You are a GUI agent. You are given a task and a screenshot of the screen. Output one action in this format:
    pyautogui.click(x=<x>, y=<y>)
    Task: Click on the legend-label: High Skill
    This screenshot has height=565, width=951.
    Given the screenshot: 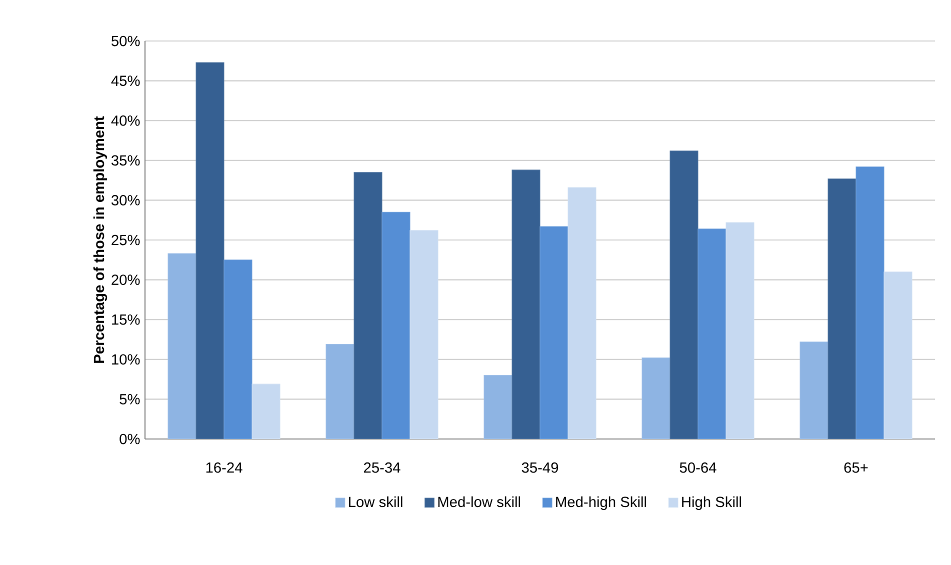 What is the action you would take?
    pyautogui.click(x=712, y=503)
    